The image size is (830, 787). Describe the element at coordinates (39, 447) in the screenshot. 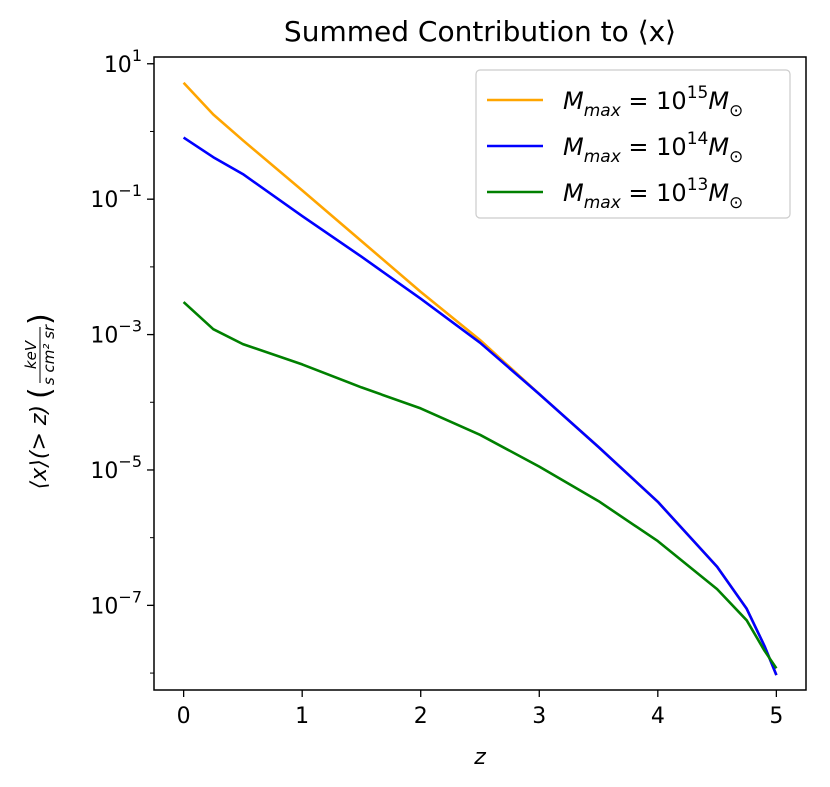

I see `y-axis-label-text: ⟨x⟩(> z)` at that location.